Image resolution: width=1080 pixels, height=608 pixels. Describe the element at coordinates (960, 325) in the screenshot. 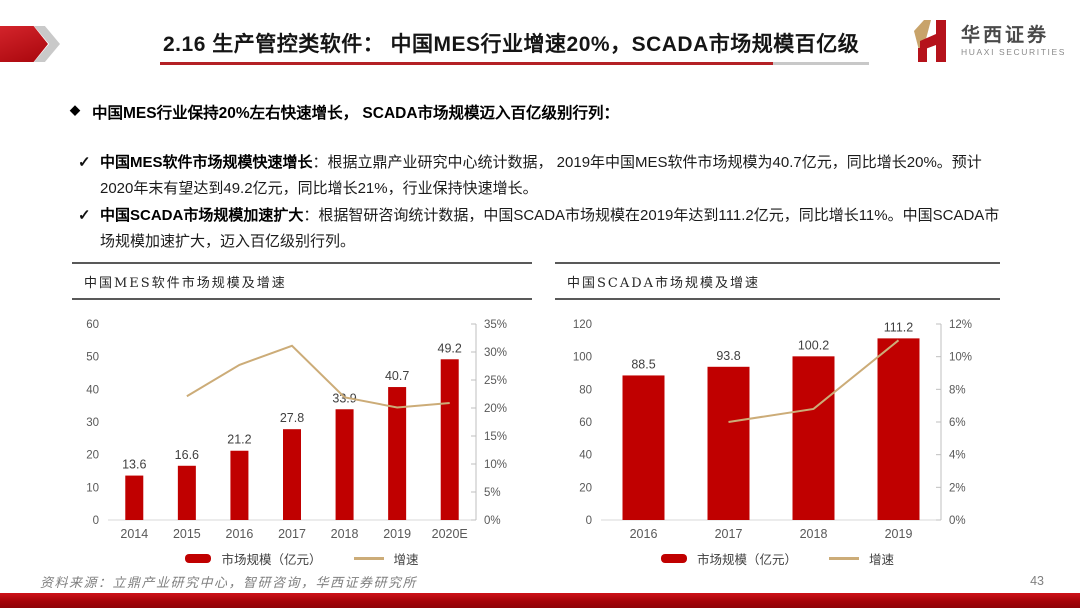

I see `svg-text: 12%` at that location.